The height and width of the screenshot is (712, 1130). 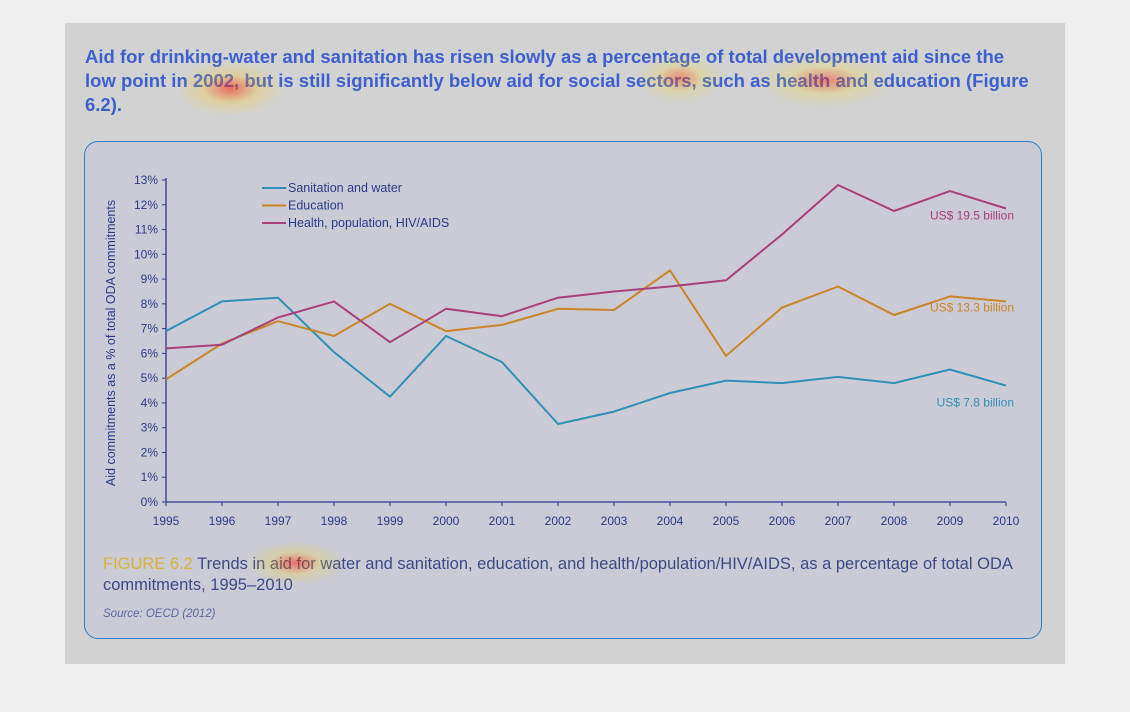 What do you see at coordinates (150, 304) in the screenshot?
I see `y-tick-label: 8%` at bounding box center [150, 304].